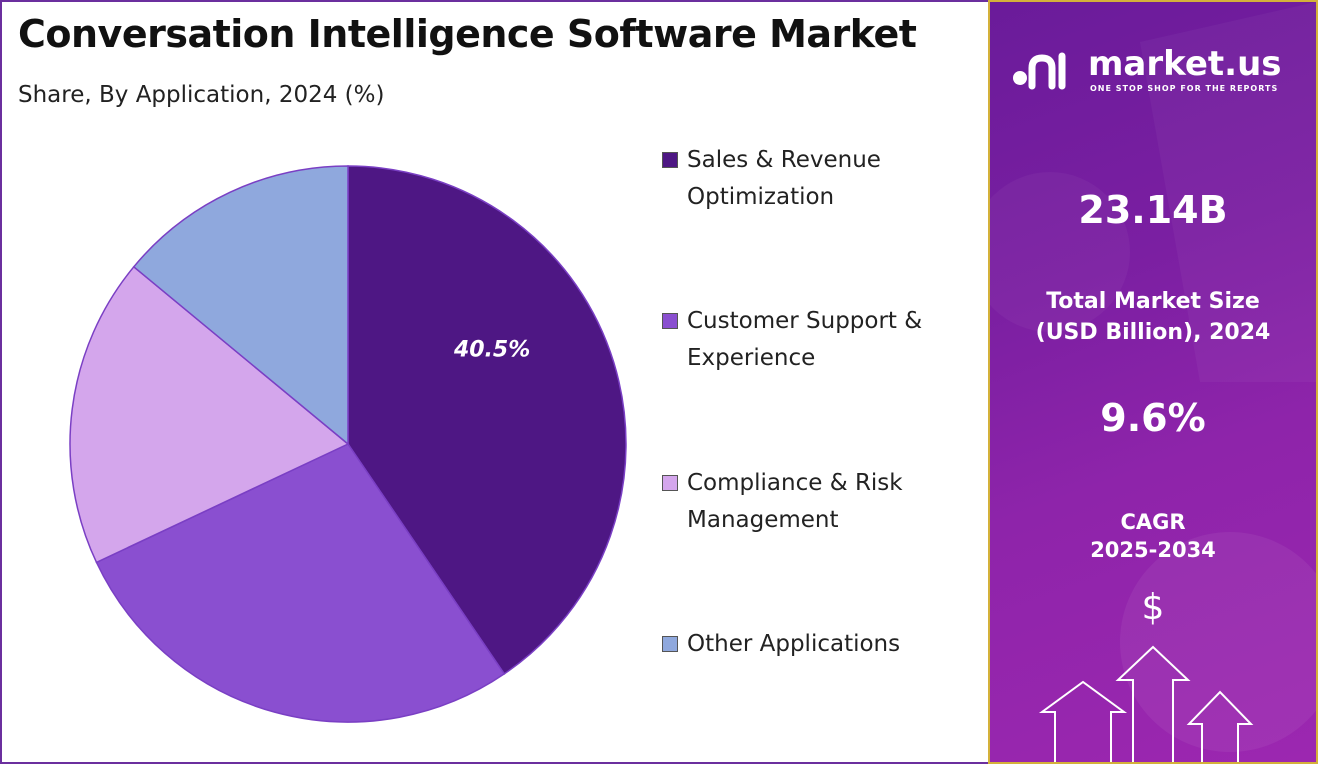 The height and width of the screenshot is (764, 1318). What do you see at coordinates (1146, 703) in the screenshot?
I see `arrow-up-icon` at bounding box center [1146, 703].